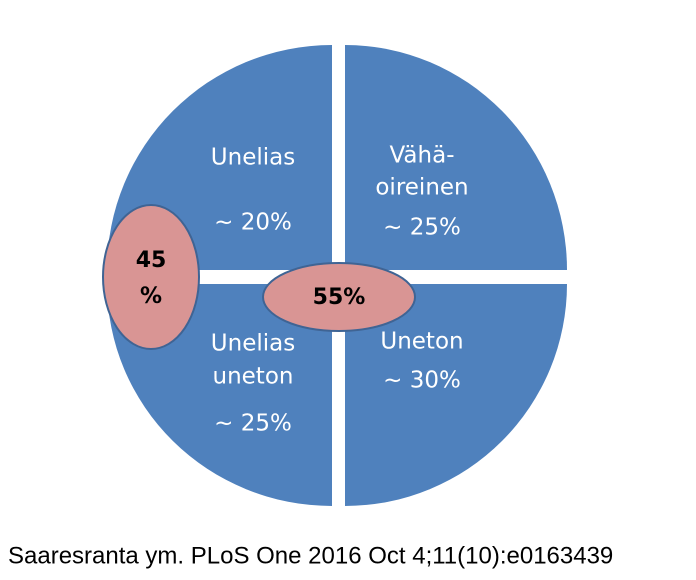  I want to click on group-label: 55%, so click(339, 297).